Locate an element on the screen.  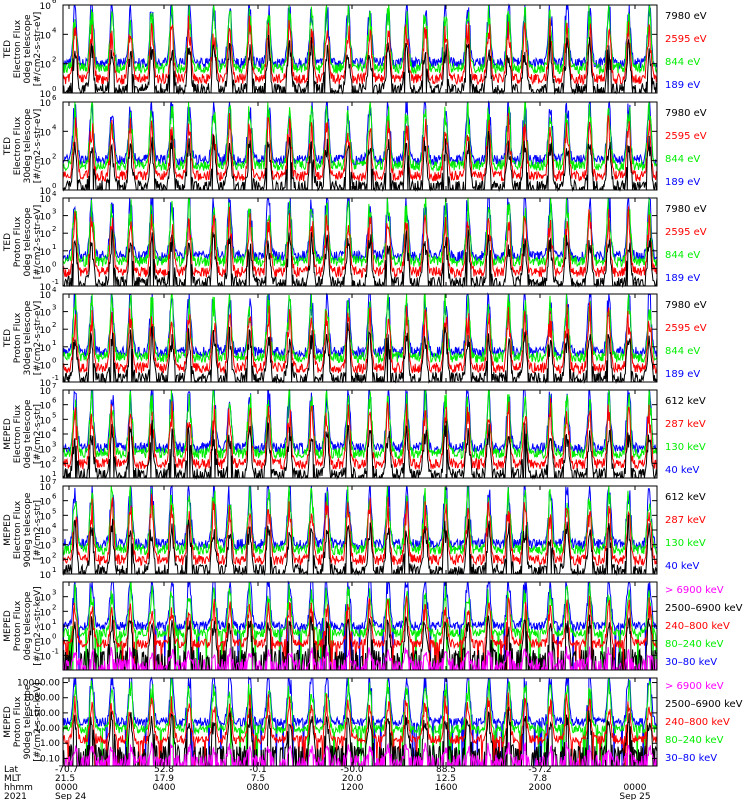
legend-entry: 240–800 keV is located at coordinates (697, 626).